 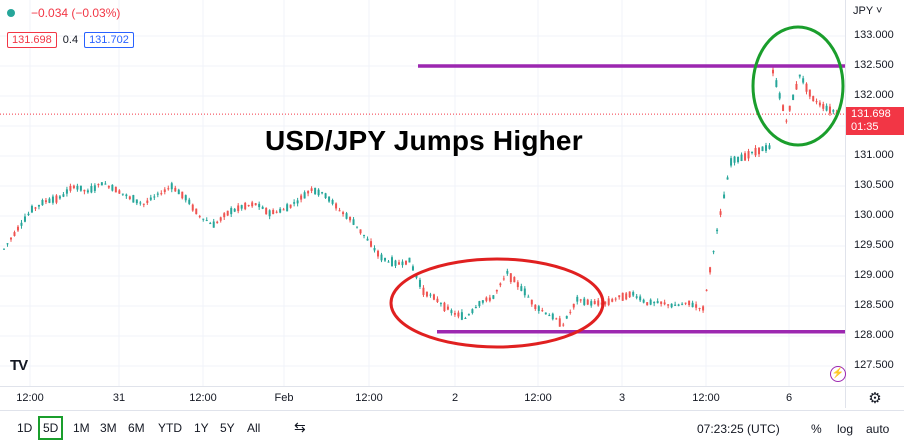 What do you see at coordinates (11, 13) in the screenshot?
I see `live-indicator-icon` at bounding box center [11, 13].